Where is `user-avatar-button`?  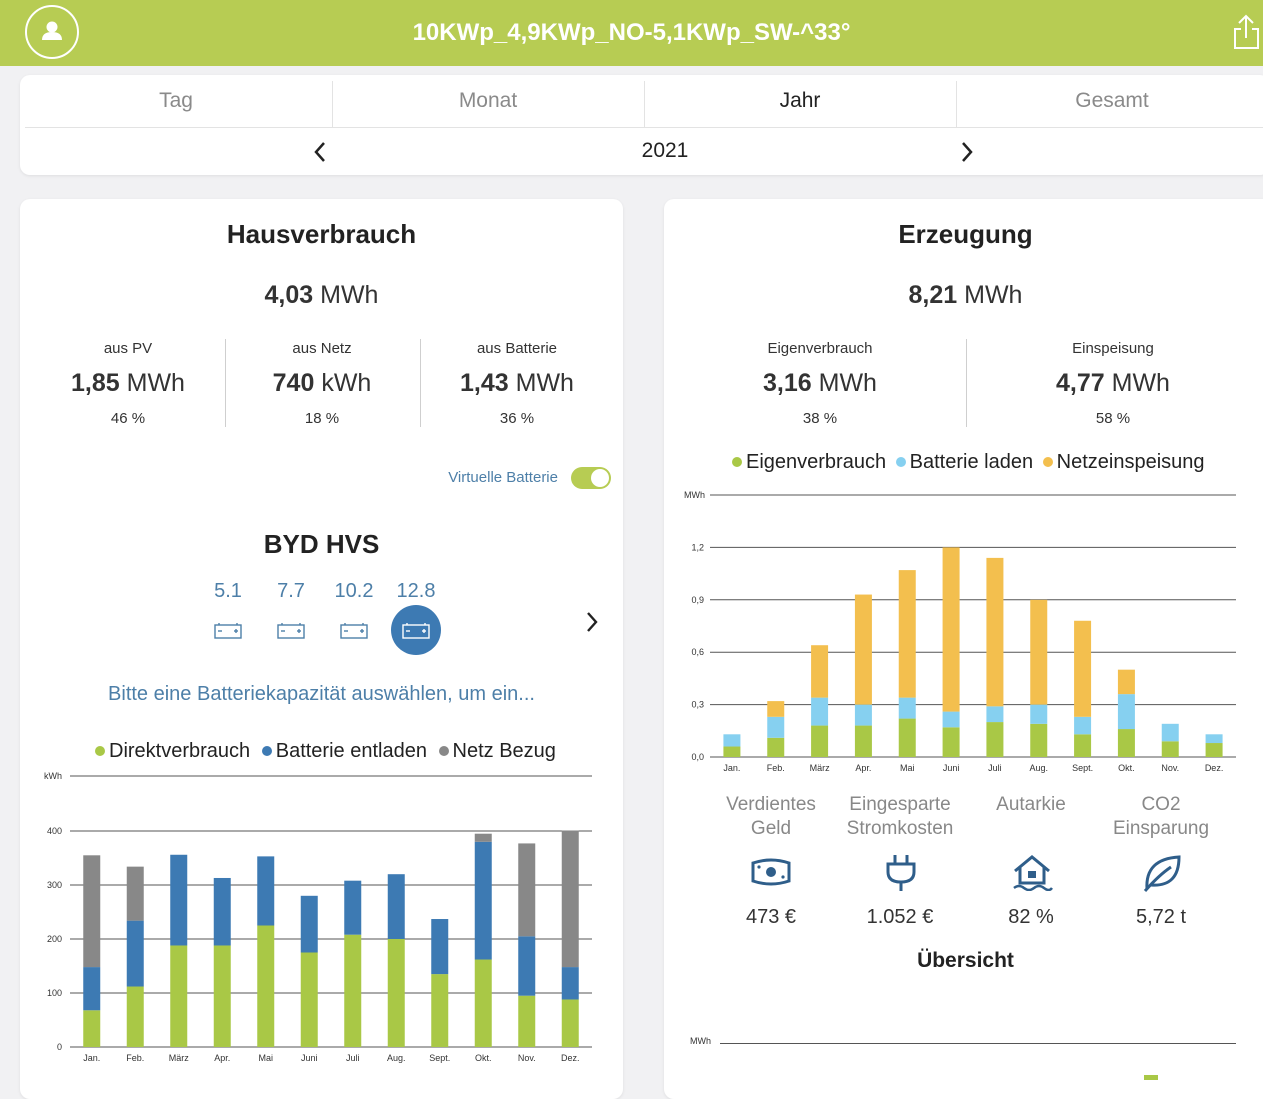
user-avatar-button is located at coordinates (52, 32).